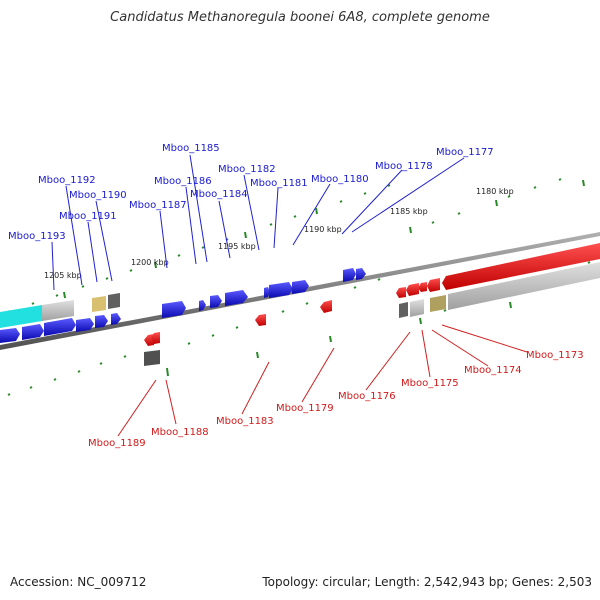 The image size is (600, 600). What do you see at coordinates (305, 408) in the screenshot?
I see `gene-label-mboo-1179: Mboo_1179` at bounding box center [305, 408].